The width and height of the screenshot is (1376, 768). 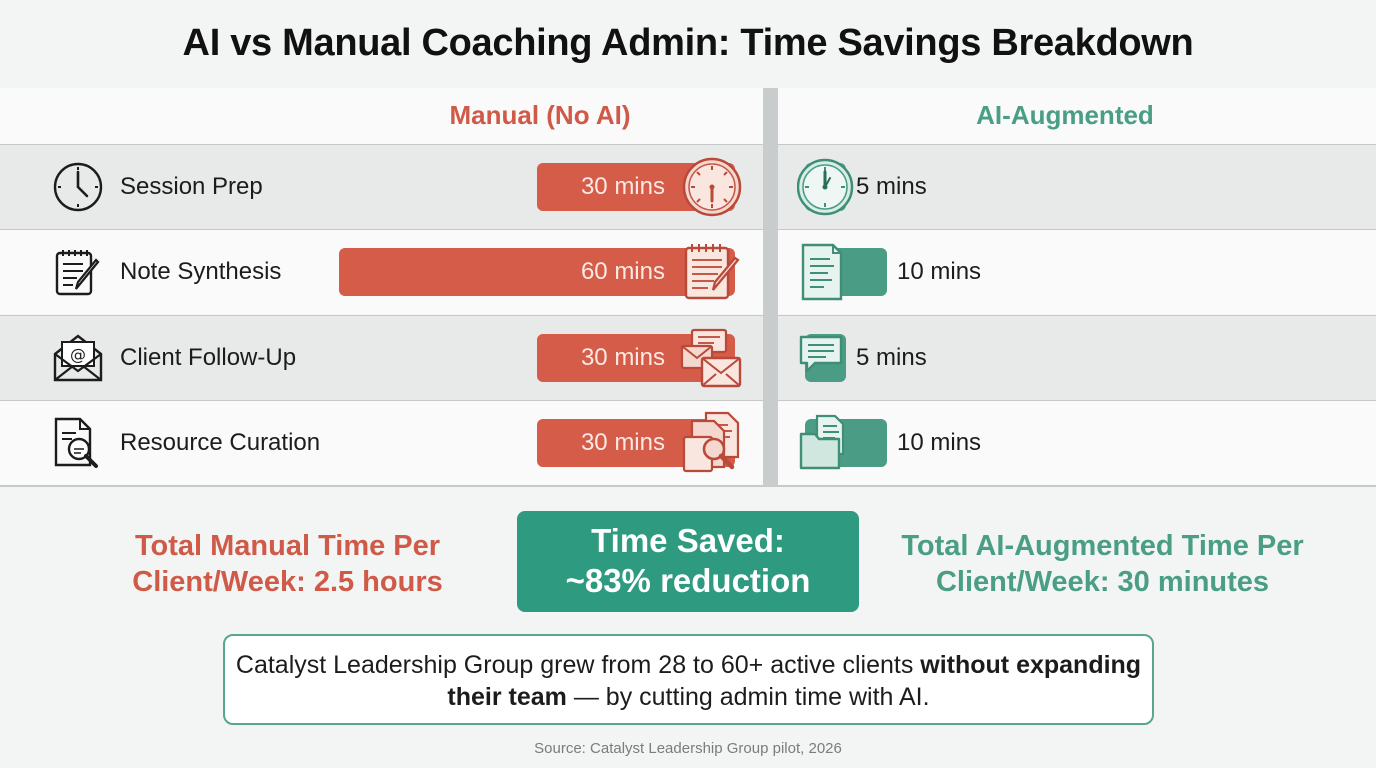 I want to click on total-ai-prefix: Client/Week:, so click(x=1026, y=582).